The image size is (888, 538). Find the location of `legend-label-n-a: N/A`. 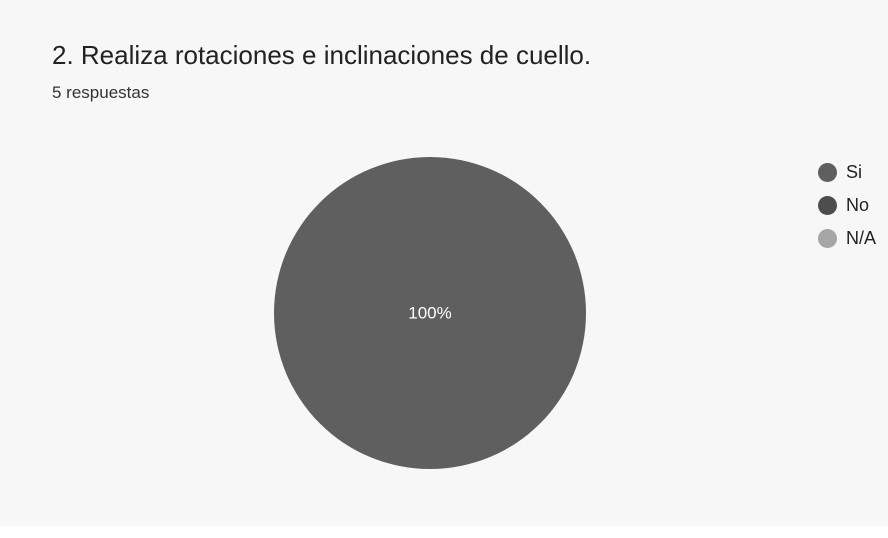

legend-label-n-a: N/A is located at coordinates (861, 238).